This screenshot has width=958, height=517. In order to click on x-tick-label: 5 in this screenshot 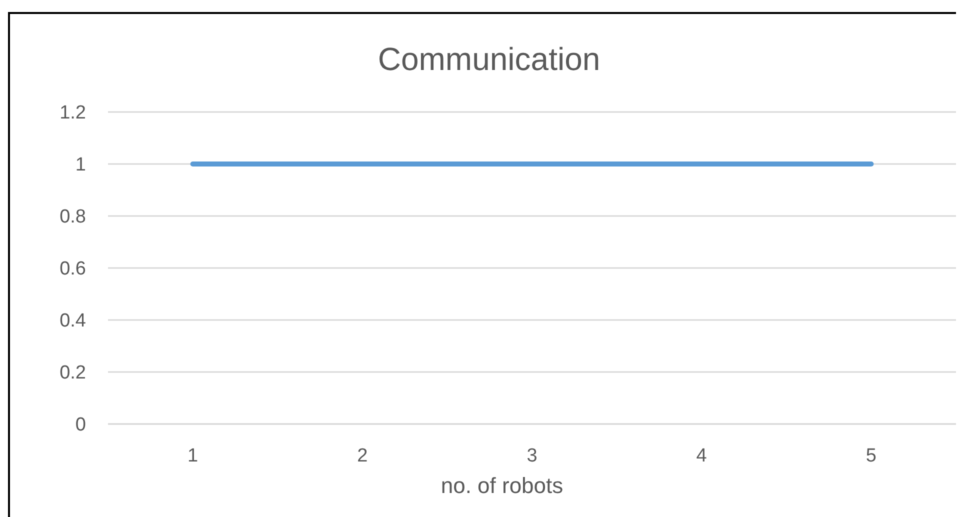, I will do `click(871, 455)`.